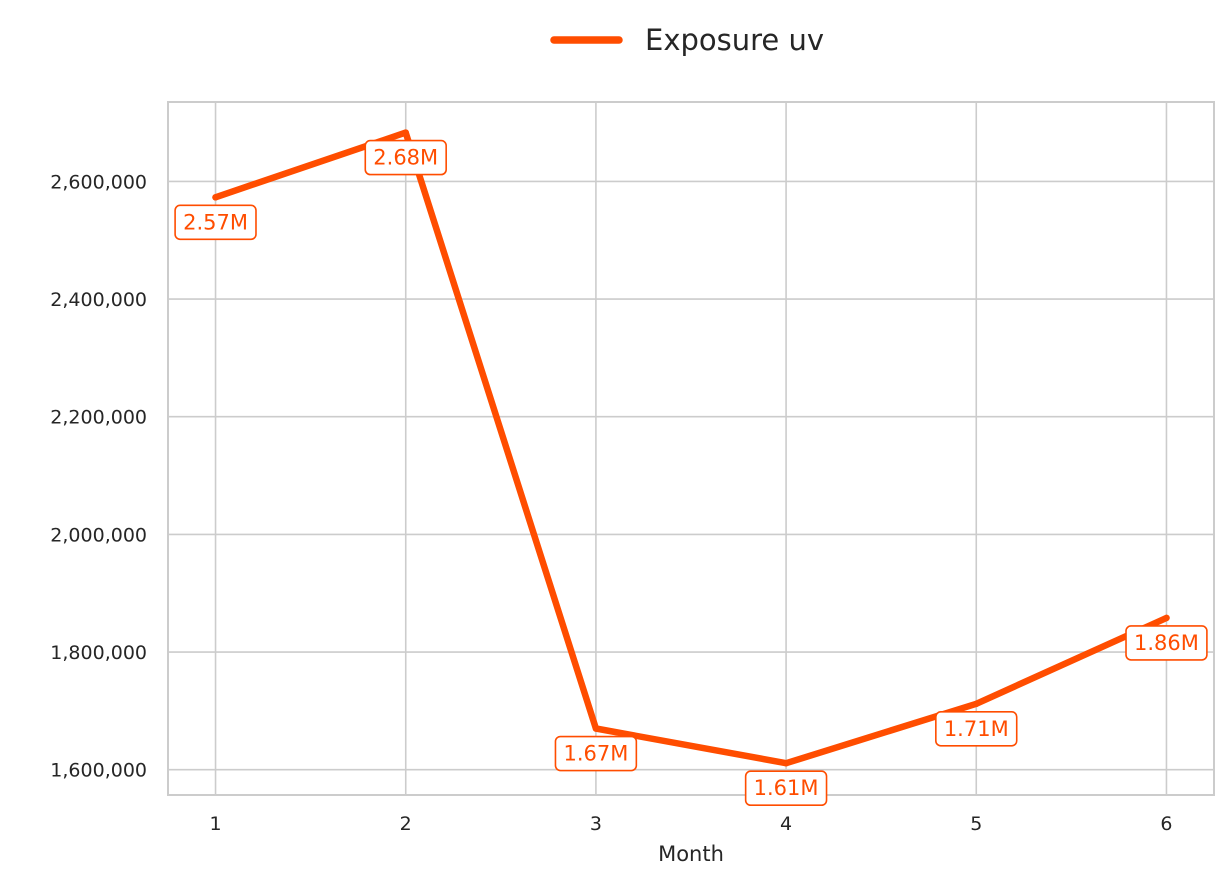  What do you see at coordinates (691, 854) in the screenshot?
I see `x-axis-label: Month` at bounding box center [691, 854].